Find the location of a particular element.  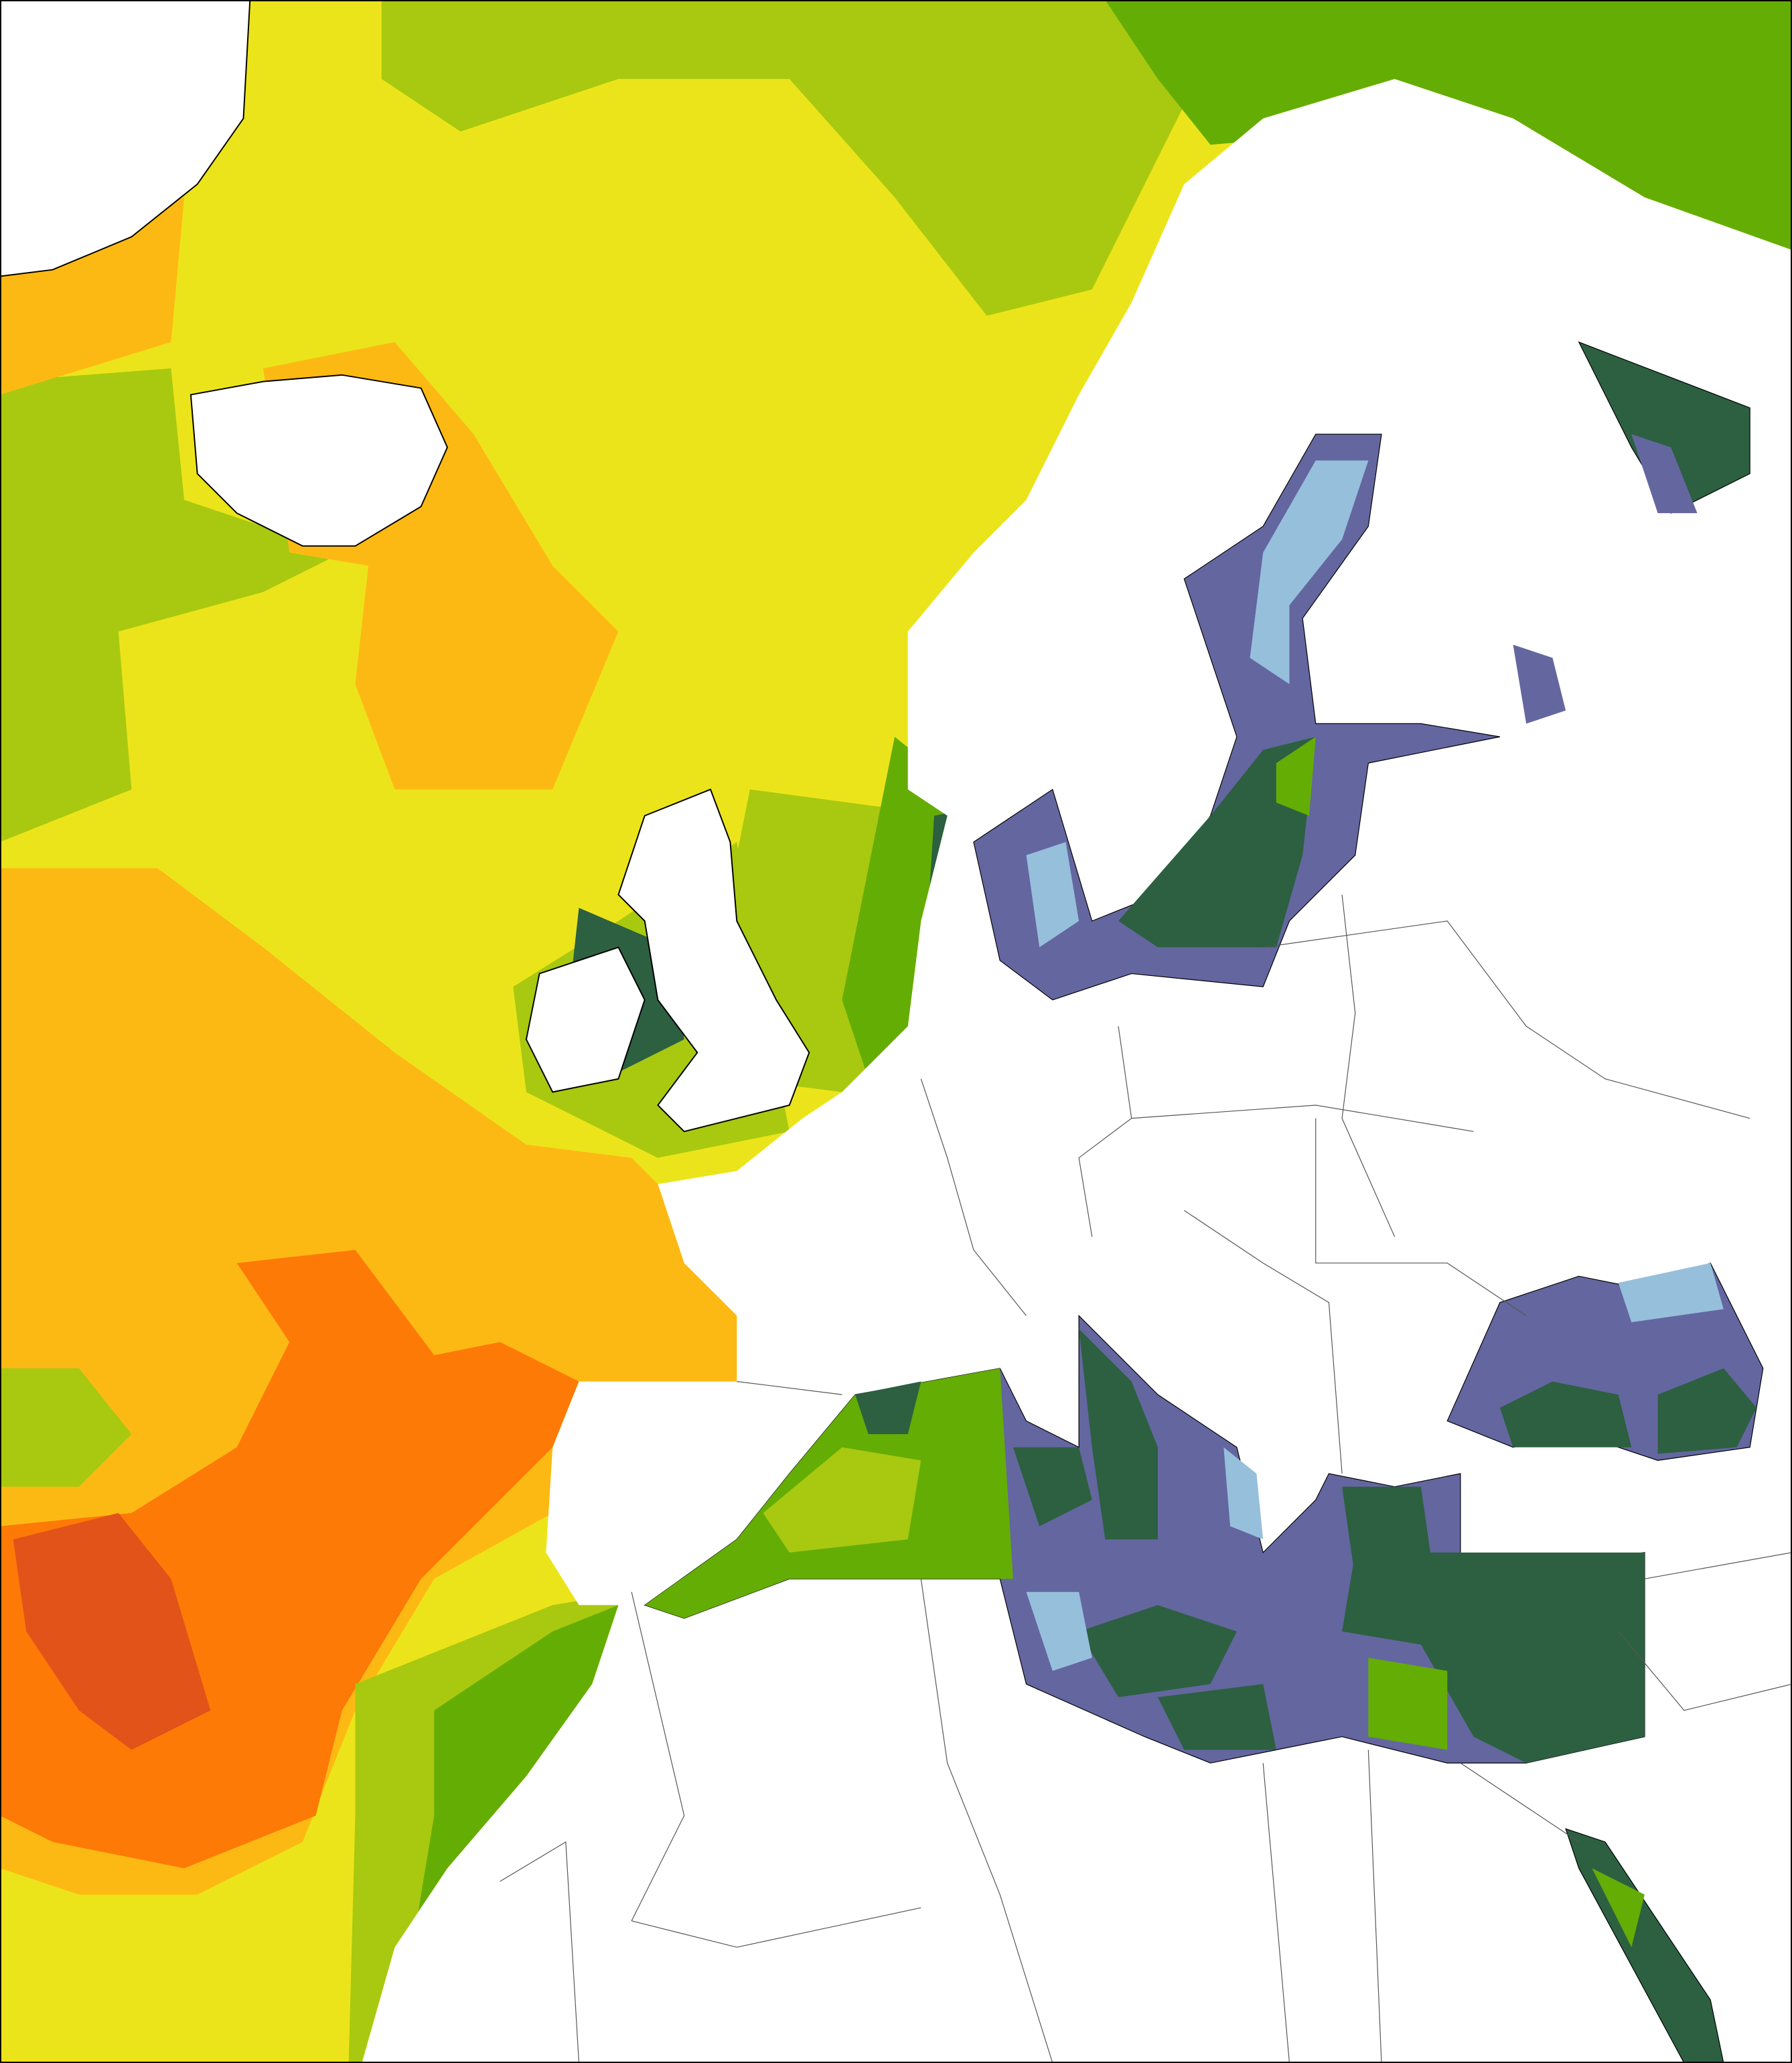

great-britain is located at coordinates (713, 960).